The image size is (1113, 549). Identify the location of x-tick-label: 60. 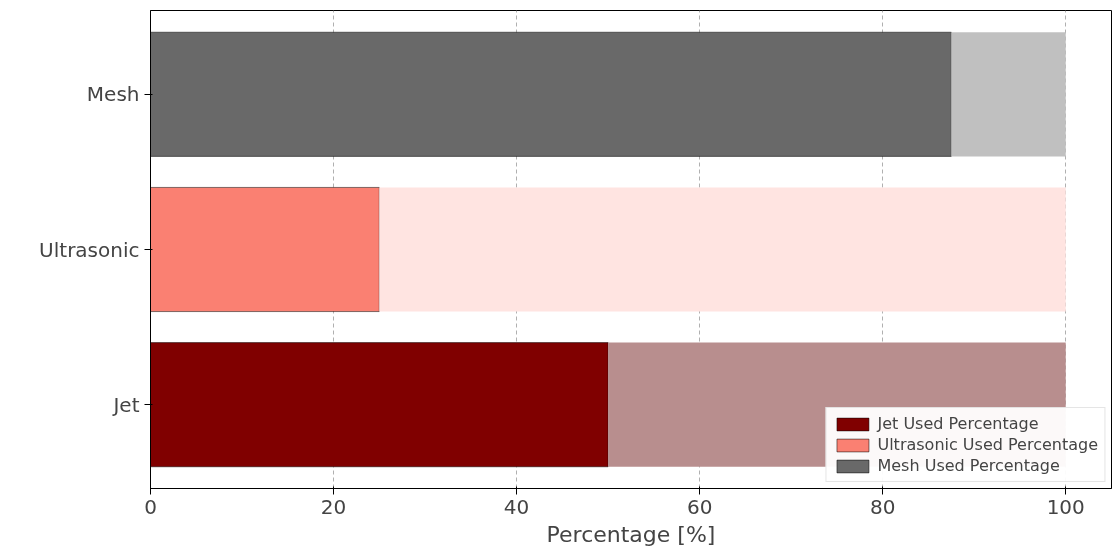
(699, 506).